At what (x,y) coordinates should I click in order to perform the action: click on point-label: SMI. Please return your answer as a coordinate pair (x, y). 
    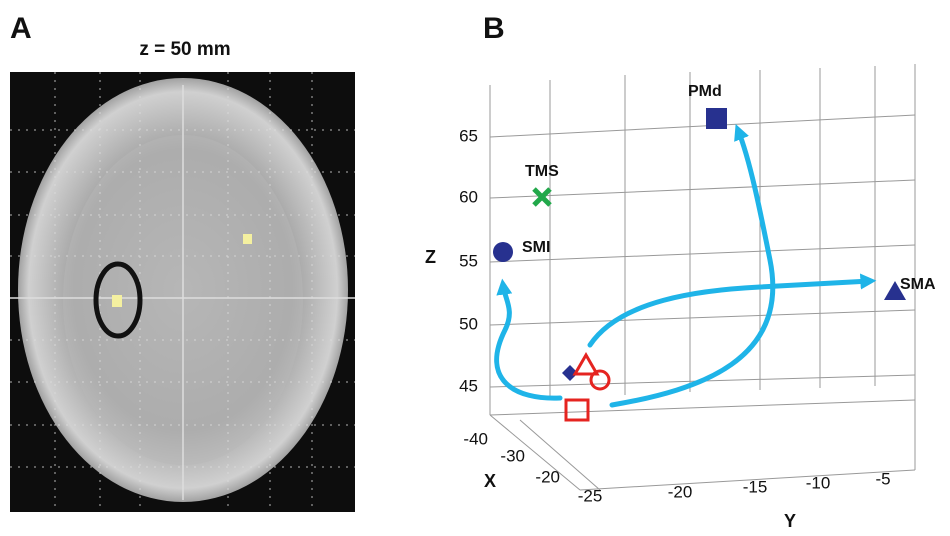
    Looking at the image, I should click on (536, 247).